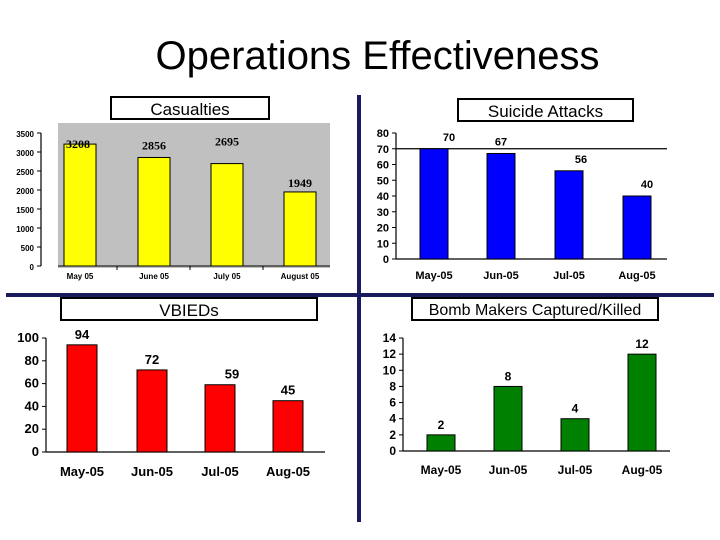  I want to click on suicide-value-label: 67, so click(501, 142).